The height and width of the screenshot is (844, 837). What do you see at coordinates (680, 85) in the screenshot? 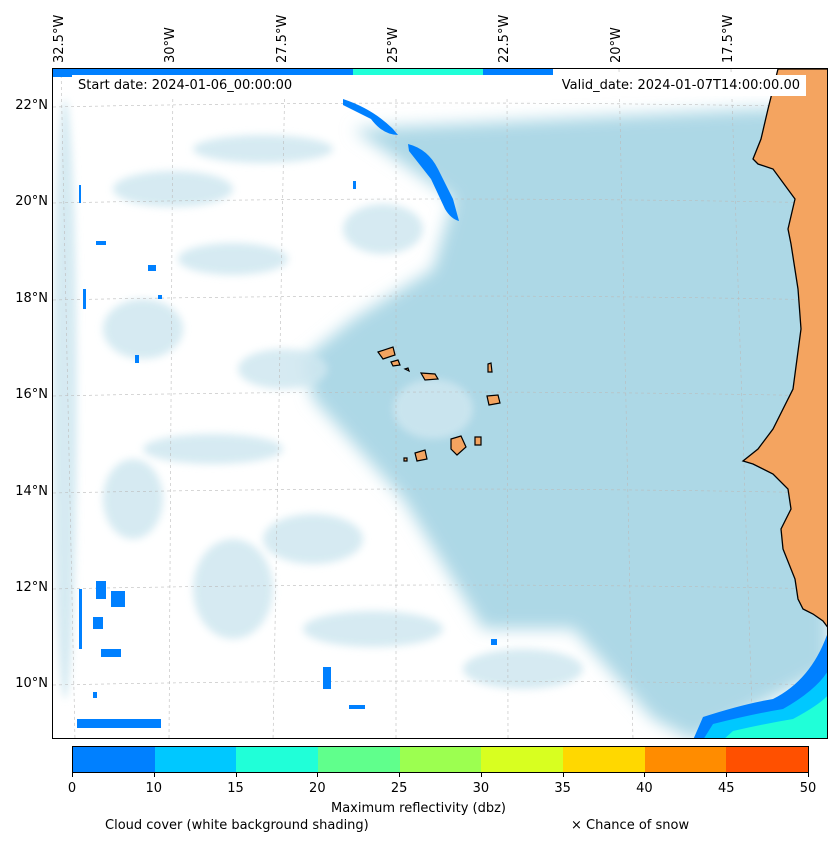
I see `valid-date: Valid_date: 2024-01-07T14:00:00.00` at bounding box center [680, 85].